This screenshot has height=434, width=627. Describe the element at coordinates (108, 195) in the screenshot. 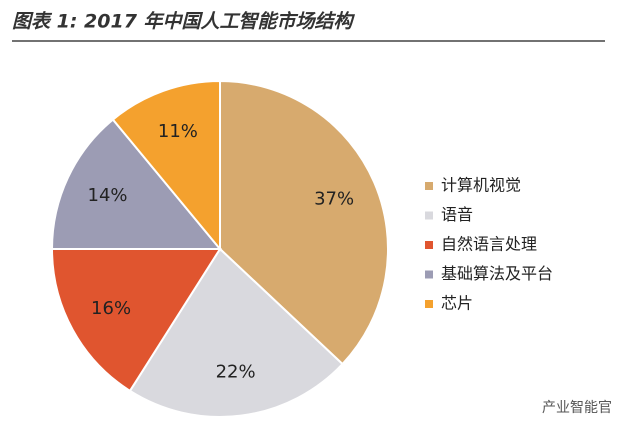

I see `value-label: 14%` at that location.